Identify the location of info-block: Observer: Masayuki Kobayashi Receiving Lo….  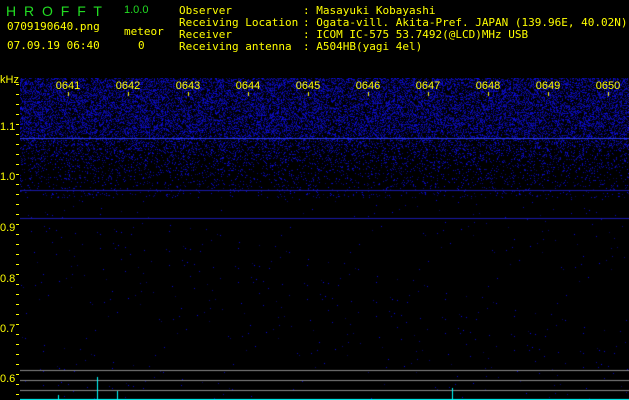
(403, 29).